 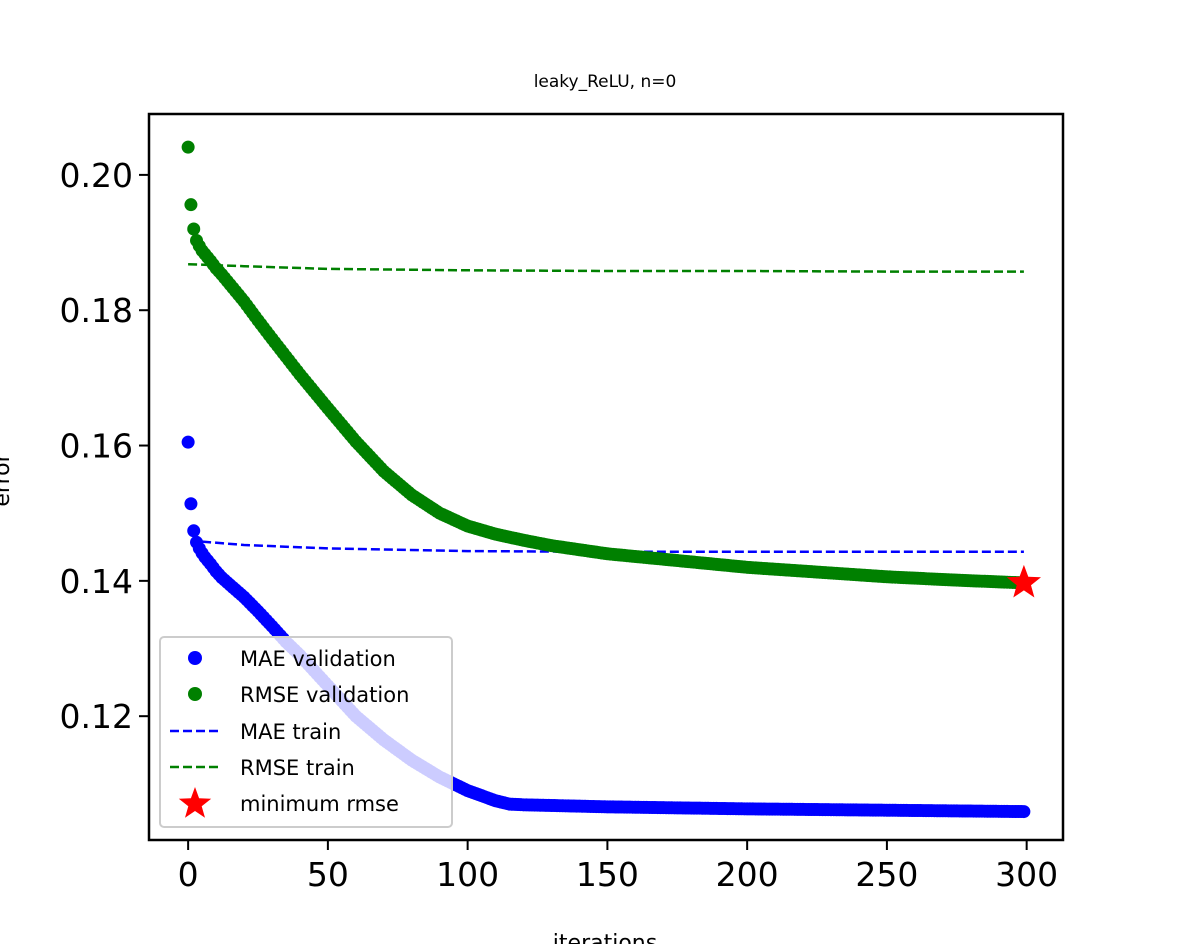 What do you see at coordinates (467, 874) in the screenshot?
I see `x-tick-label: 100` at bounding box center [467, 874].